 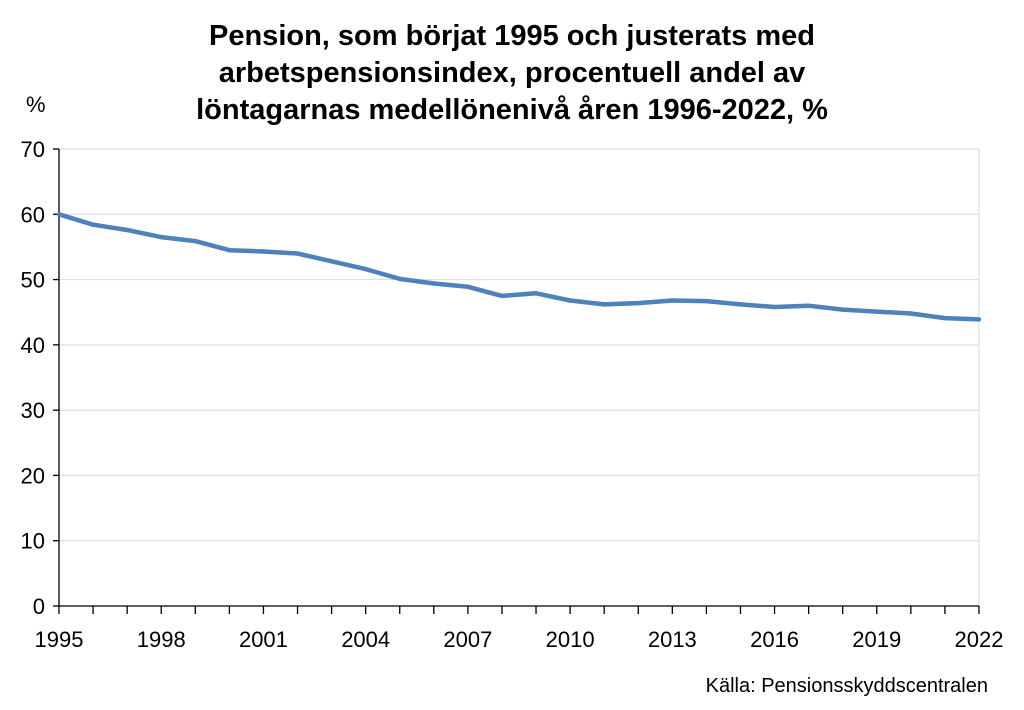 I want to click on x-tick-label: 2004, so click(x=365, y=639).